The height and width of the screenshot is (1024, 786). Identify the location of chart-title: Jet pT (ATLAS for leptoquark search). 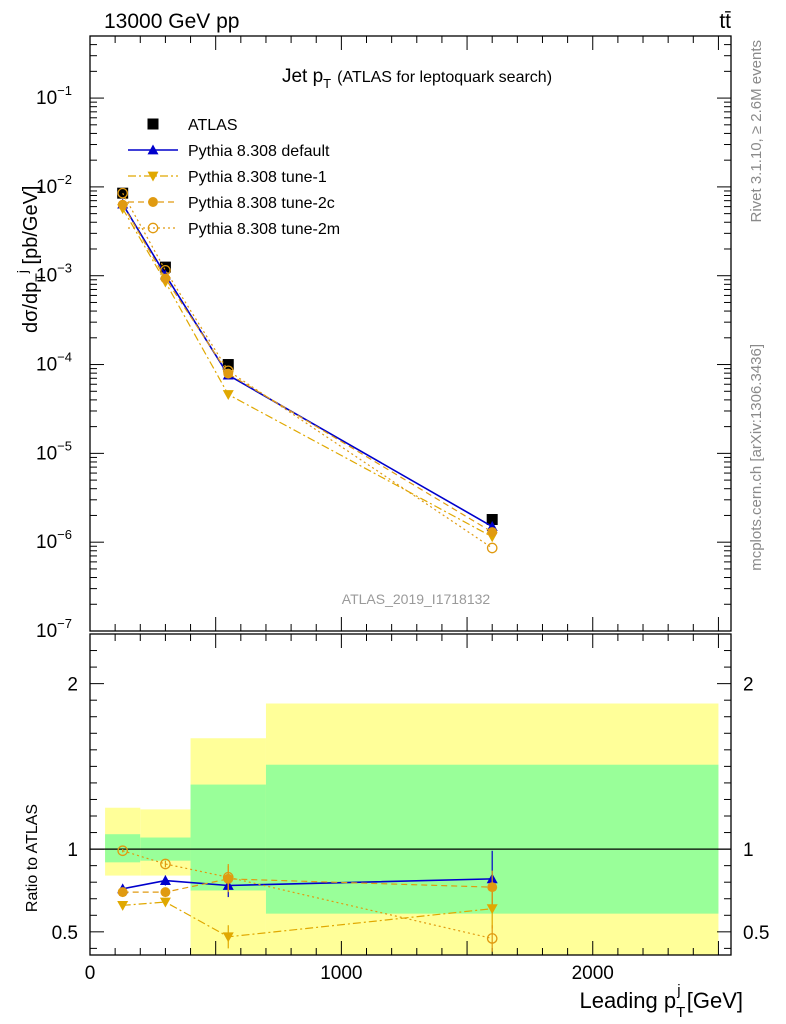
(417, 78).